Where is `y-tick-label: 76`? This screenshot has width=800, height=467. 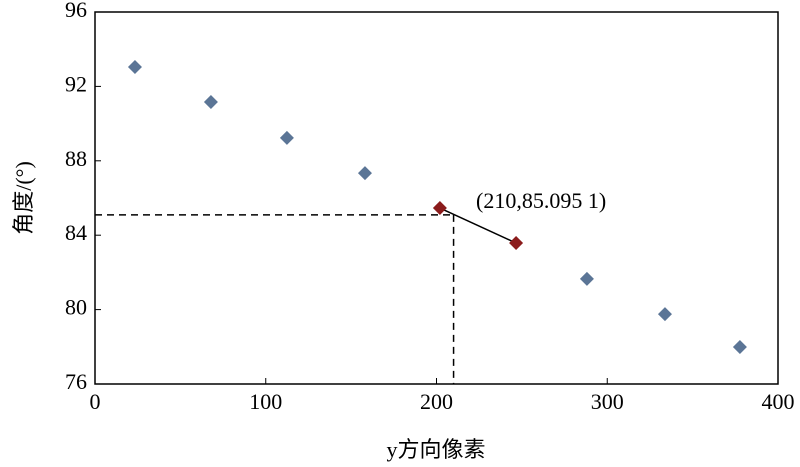 y-tick-label: 76 is located at coordinates (76, 381).